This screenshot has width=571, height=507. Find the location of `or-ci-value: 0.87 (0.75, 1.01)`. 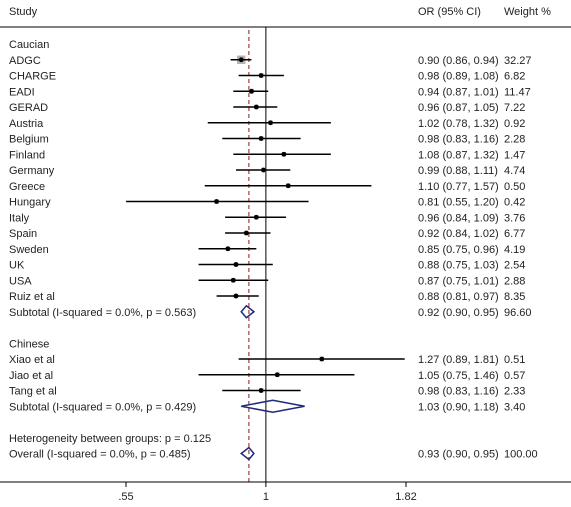

or-ci-value: 0.87 (0.75, 1.01) is located at coordinates (458, 281).